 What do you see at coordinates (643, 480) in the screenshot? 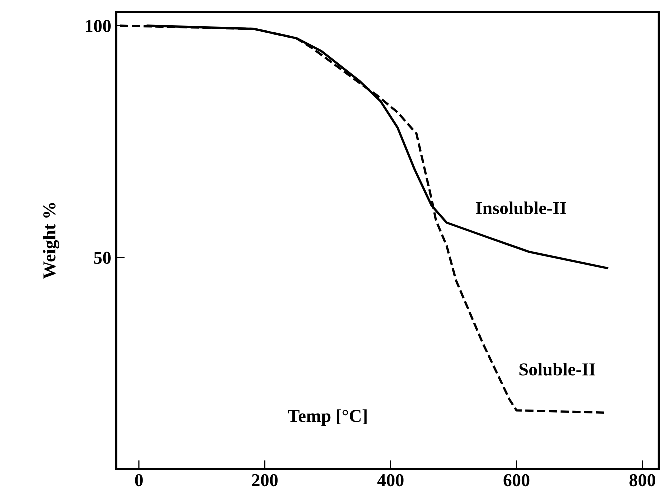
I see `x-tick-label: 800` at bounding box center [643, 480].